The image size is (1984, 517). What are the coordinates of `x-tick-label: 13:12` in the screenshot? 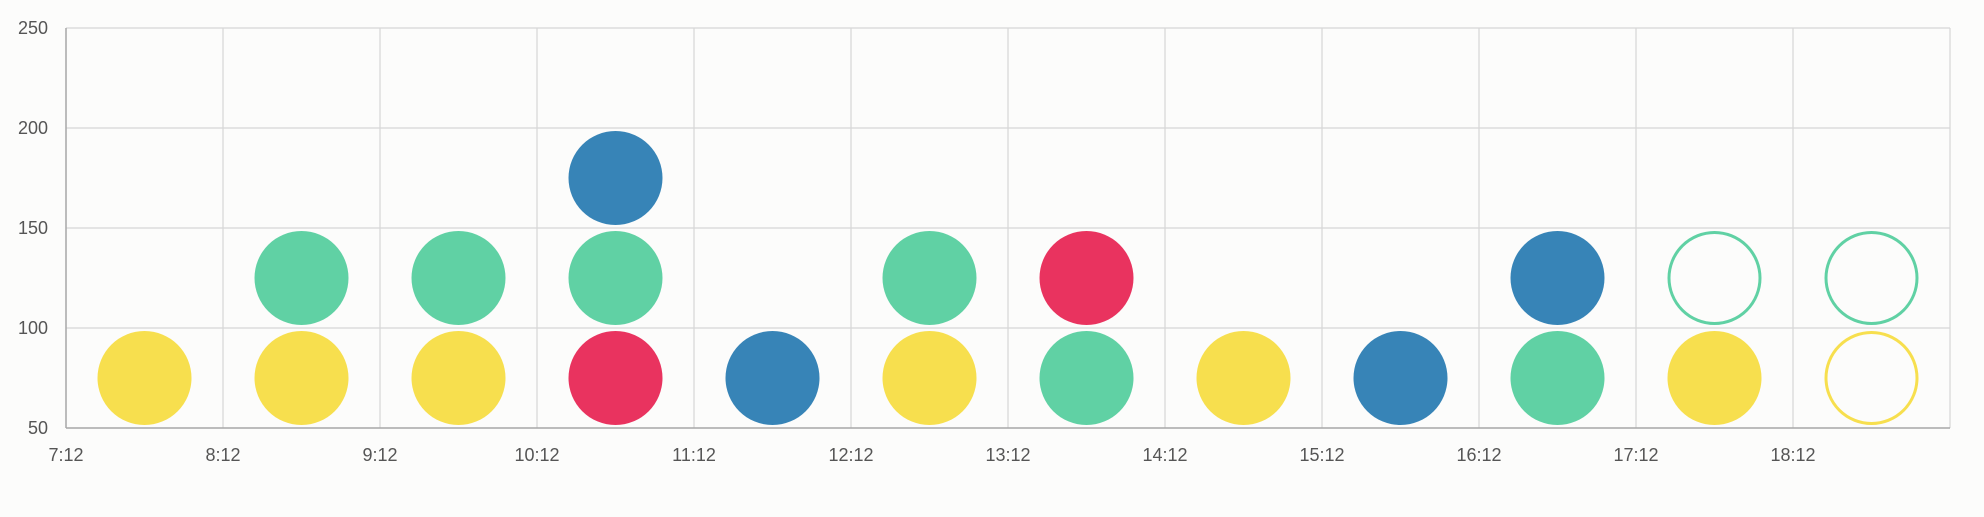 It's located at (1007, 455).